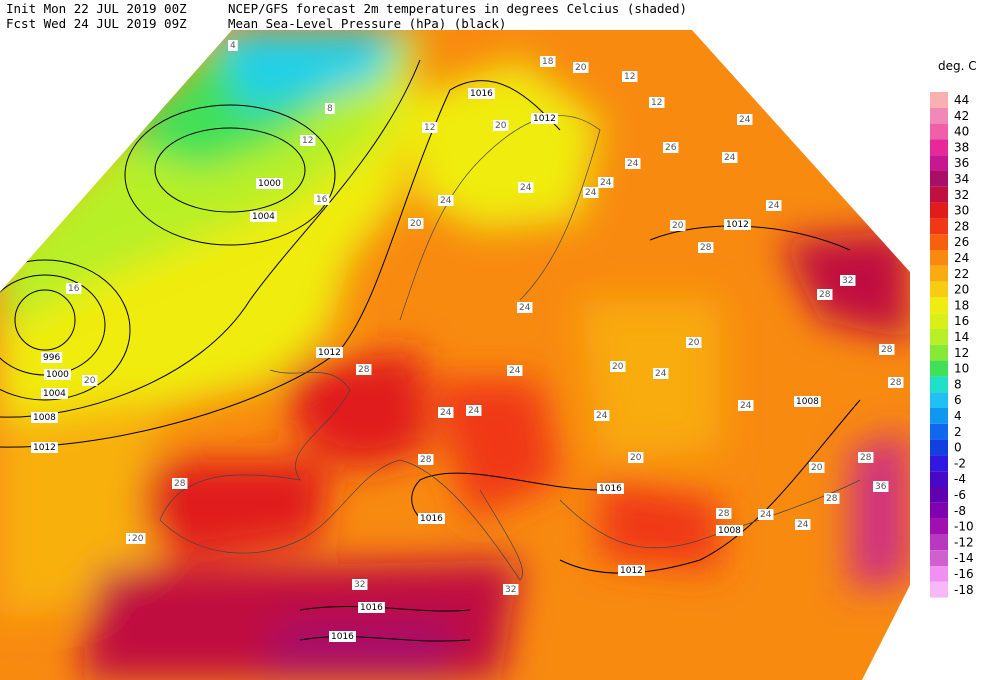 The image size is (1000, 680). What do you see at coordinates (958, 416) in the screenshot?
I see `legend-label: 4` at bounding box center [958, 416].